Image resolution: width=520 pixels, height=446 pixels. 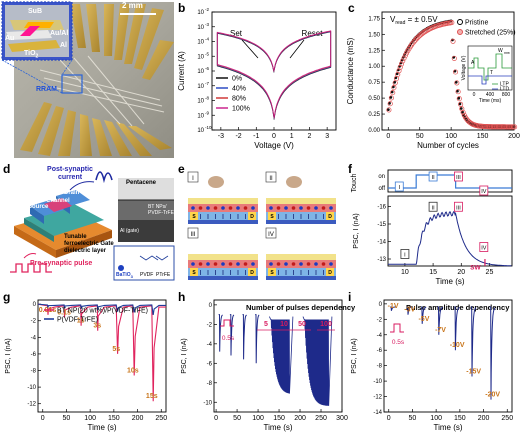 What do you see at coordinates (58, 201) in the screenshot?
I see `channel-label: Channel` at bounding box center [58, 201].